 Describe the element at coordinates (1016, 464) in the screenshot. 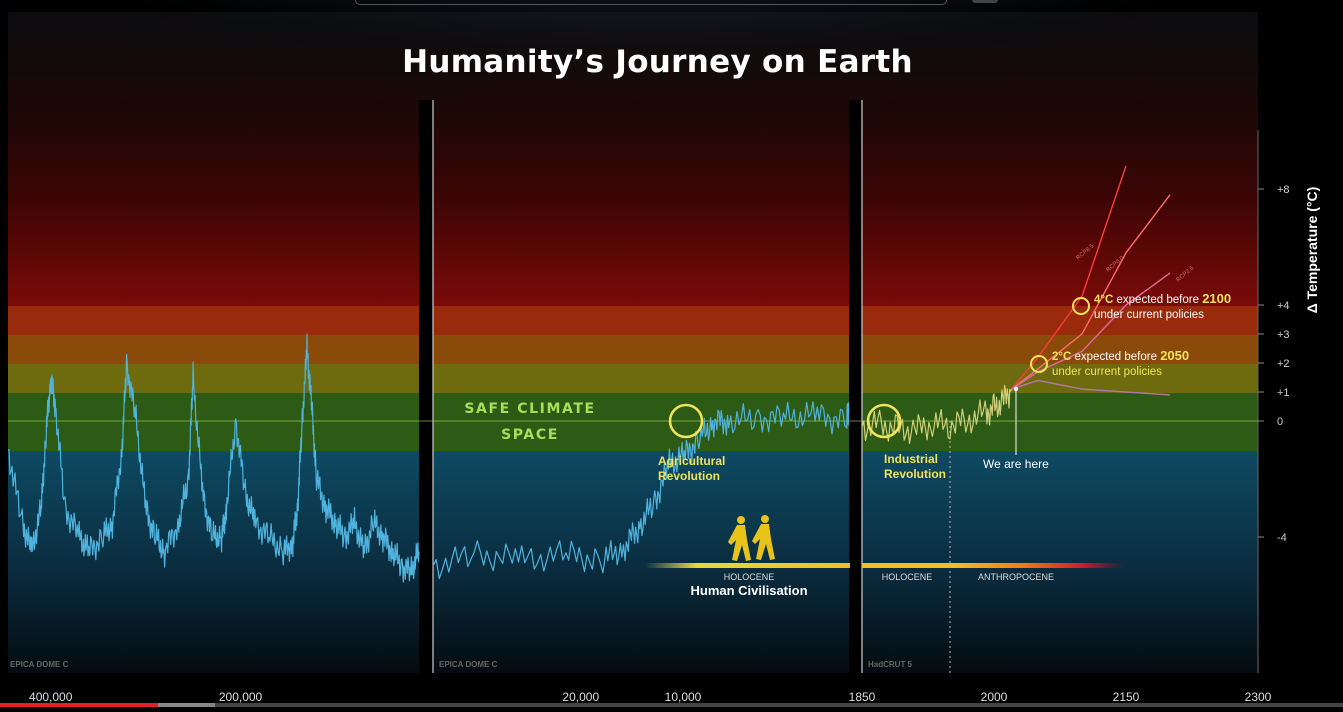

I see `we-are-here-label: We are here` at that location.